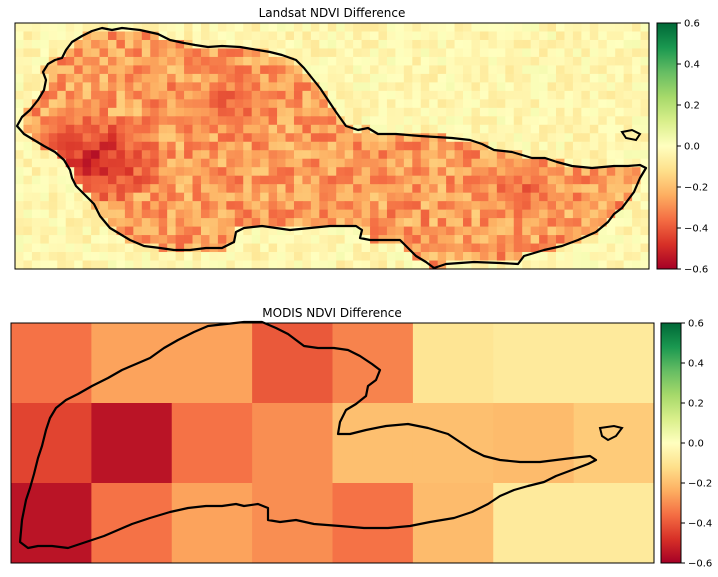 The width and height of the screenshot is (718, 577). Describe the element at coordinates (696, 229) in the screenshot. I see `landsat-colorbar-tick-label: −0.4` at that location.